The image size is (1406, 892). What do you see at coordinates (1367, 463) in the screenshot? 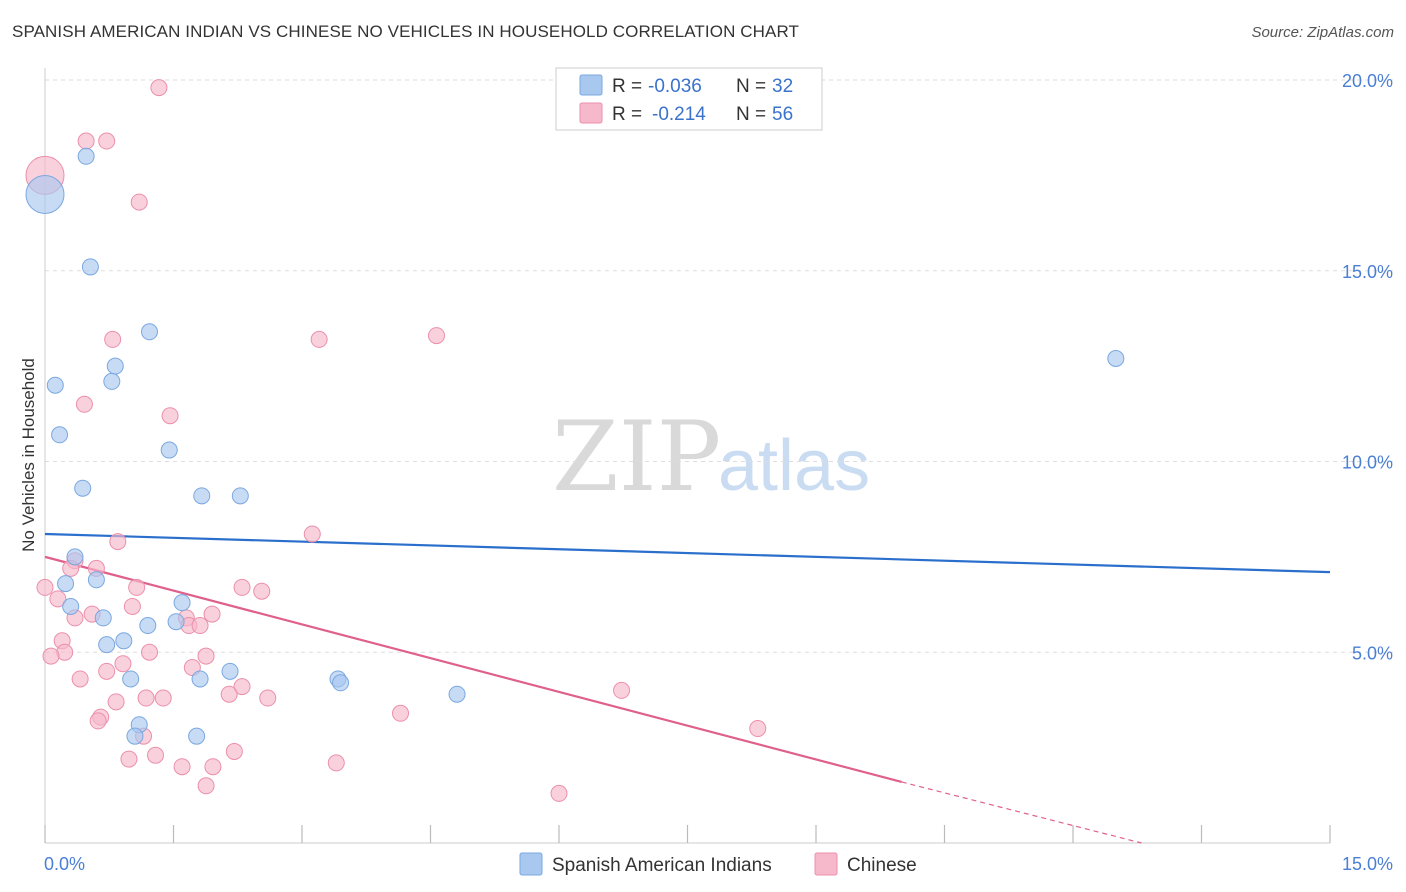
I see `y-tick-label-1: 10.0%` at bounding box center [1367, 463].